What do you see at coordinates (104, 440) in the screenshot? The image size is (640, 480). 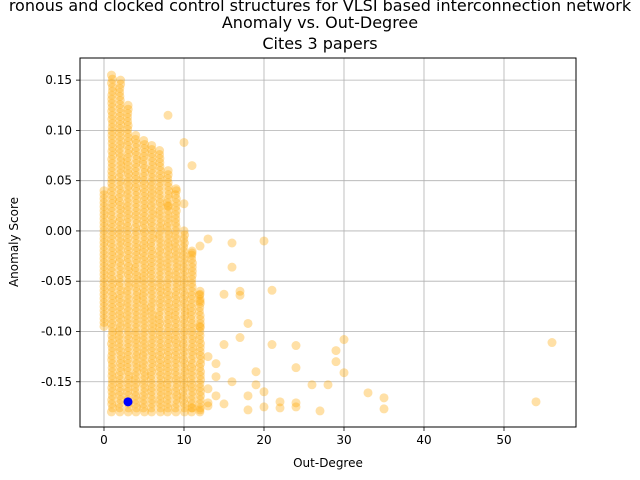 I see `x-tick-label: 0` at bounding box center [104, 440].